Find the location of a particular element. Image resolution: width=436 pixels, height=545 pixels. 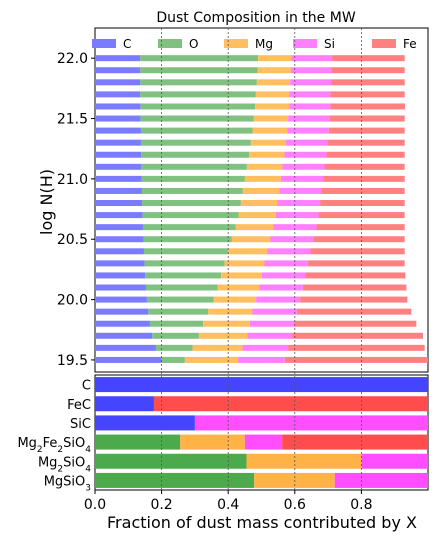

mineral-bar-fec-c is located at coordinates (124, 404).